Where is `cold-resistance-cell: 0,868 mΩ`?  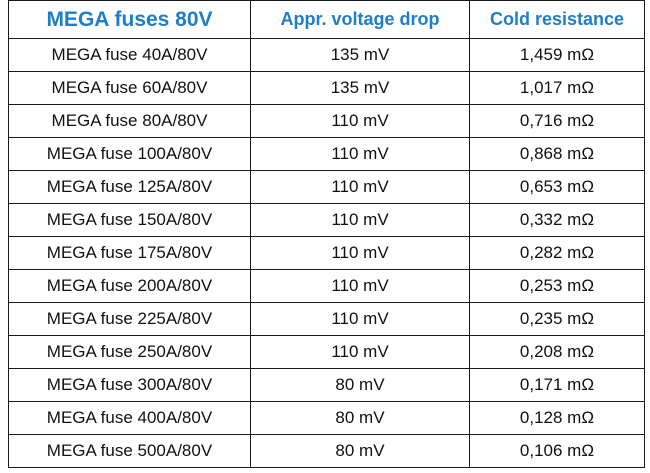
cold-resistance-cell: 0,868 mΩ is located at coordinates (557, 154).